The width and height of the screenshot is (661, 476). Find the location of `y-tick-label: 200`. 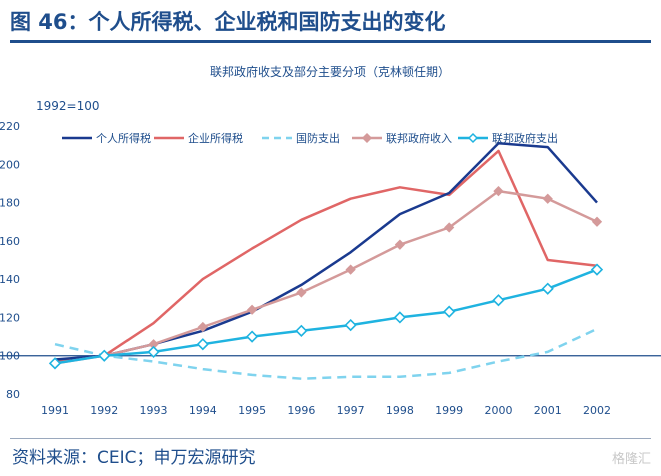

y-tick-label: 200 is located at coordinates (10, 164).